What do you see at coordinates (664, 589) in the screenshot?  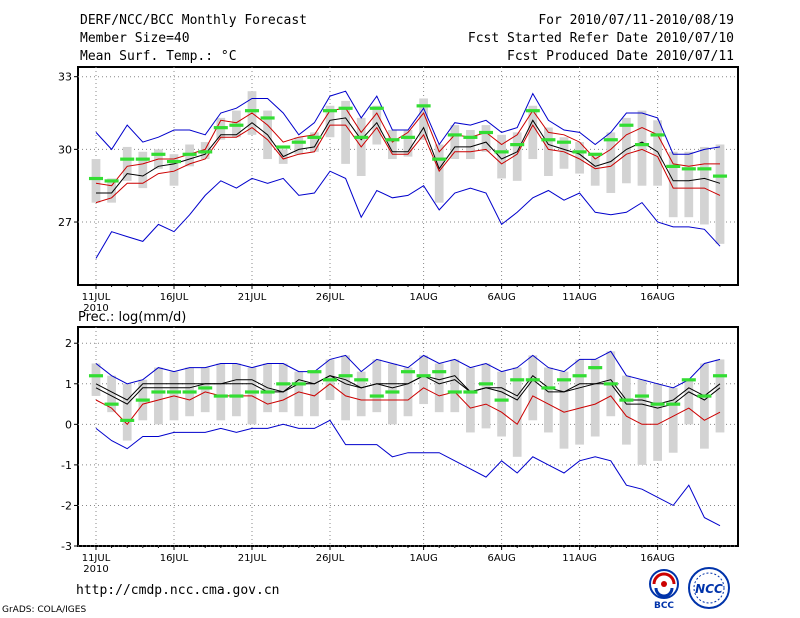 I see `bcc-logo: BCC` at bounding box center [664, 589].